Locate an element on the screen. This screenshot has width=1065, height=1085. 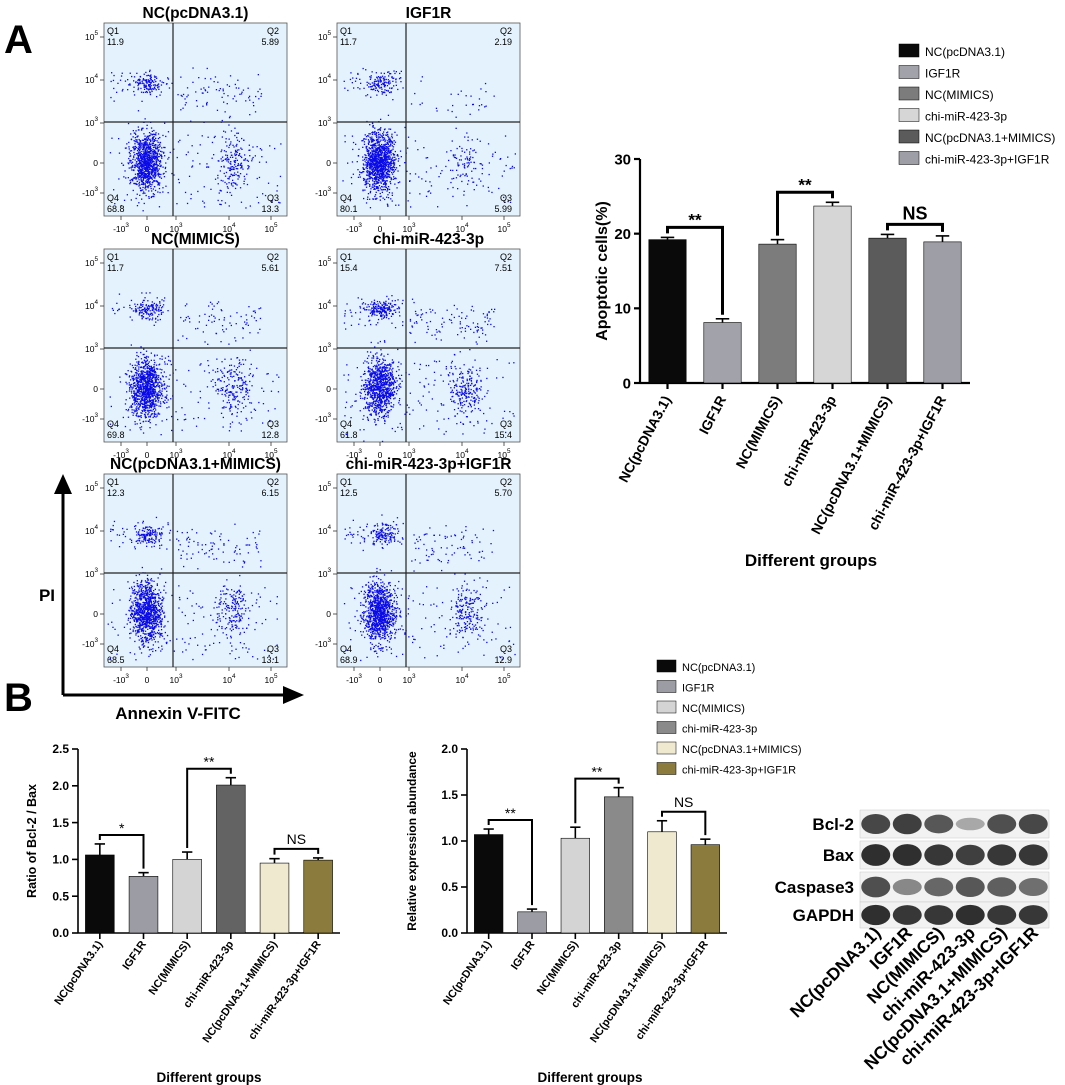
quadrant-q2-label: Q2 is located at coordinates (273, 31).